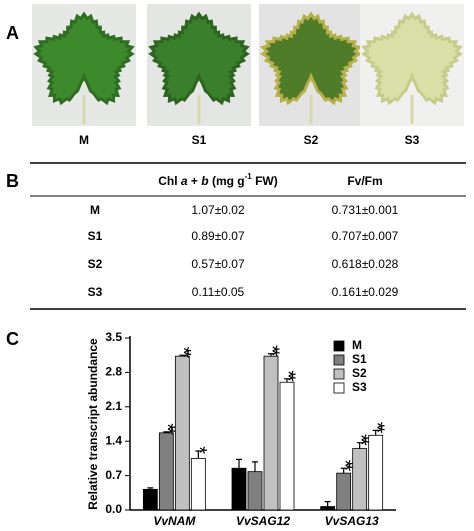 The height and width of the screenshot is (531, 474). What do you see at coordinates (218, 210) in the screenshot?
I see `table-cell: 1.07±0.02` at bounding box center [218, 210].